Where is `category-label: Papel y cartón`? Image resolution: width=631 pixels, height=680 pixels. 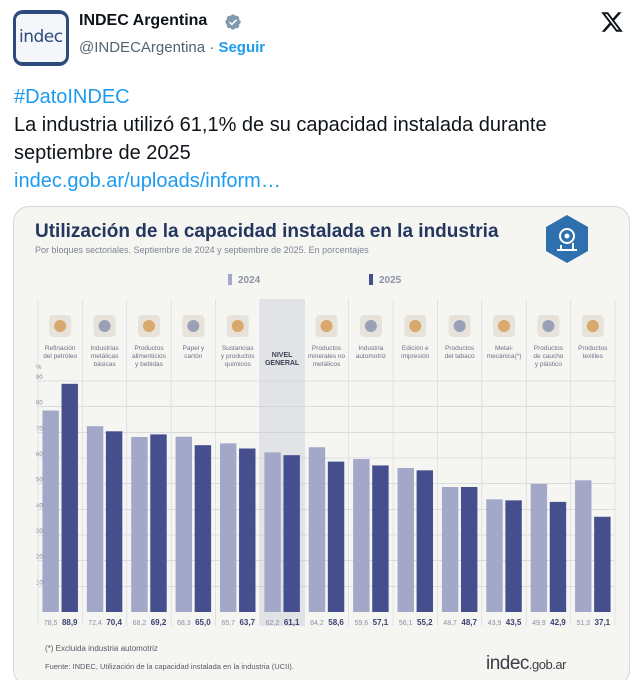
category-label: Papel y cartón is located at coordinates (194, 352).